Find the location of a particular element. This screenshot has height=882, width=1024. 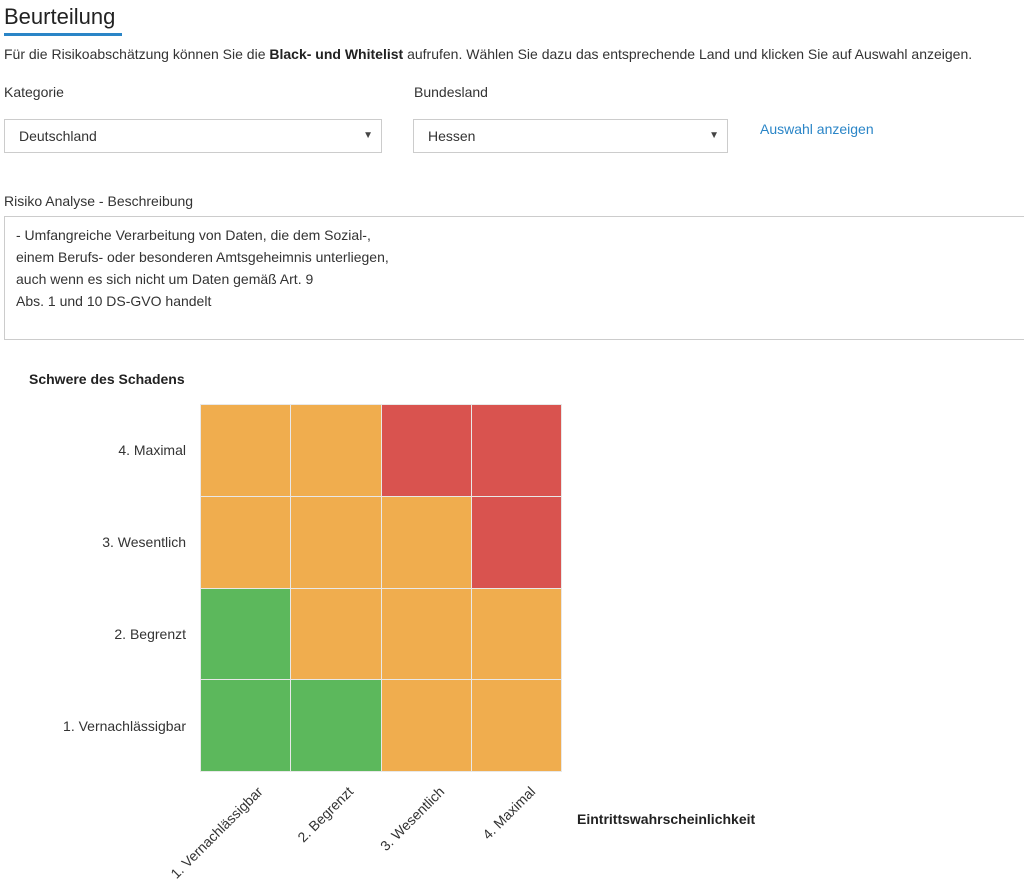

matrix-y-label: 3. Wesentlich is located at coordinates (144, 542).